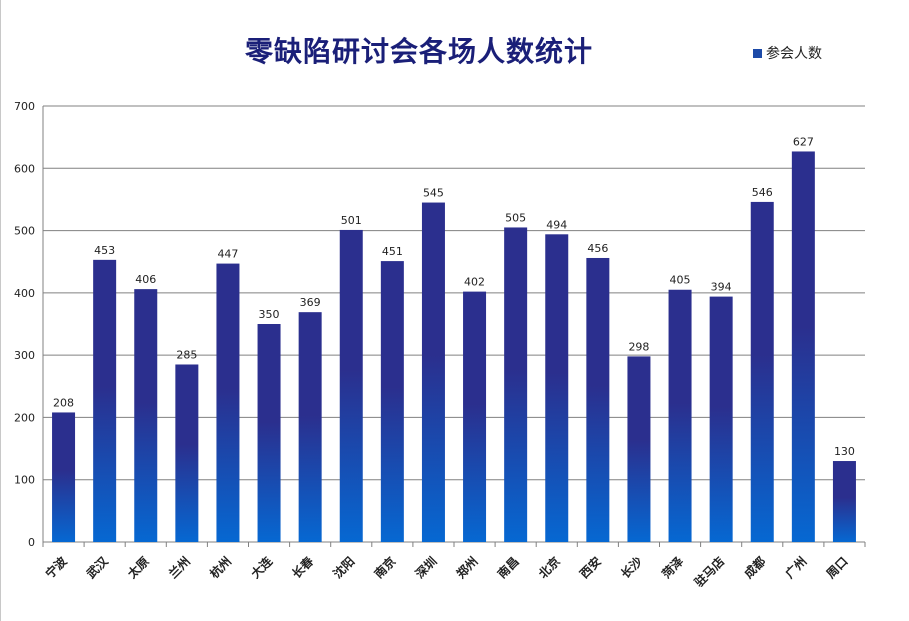 The height and width of the screenshot is (621, 909). Describe the element at coordinates (227, 254) in the screenshot. I see `data-label: 447` at that location.